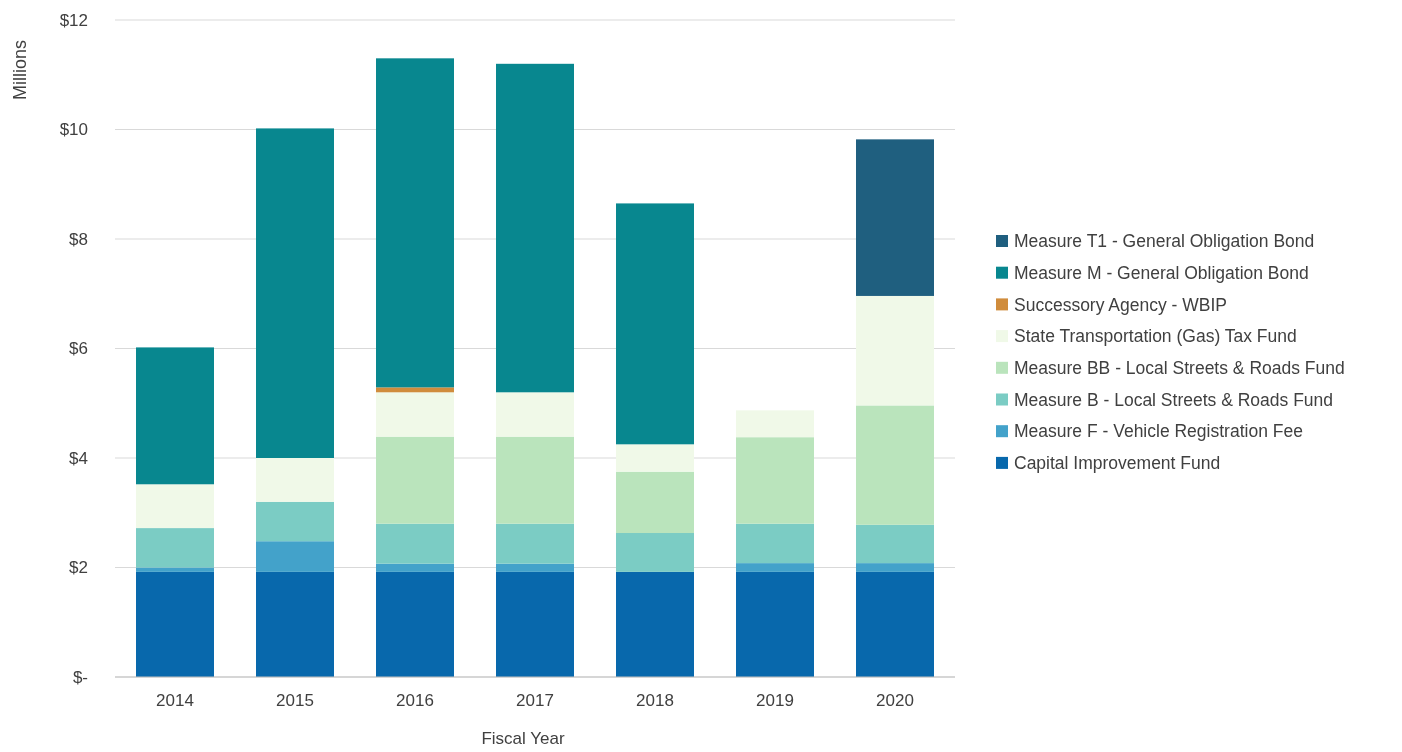 This screenshot has width=1402, height=752. What do you see at coordinates (78, 239) in the screenshot?
I see `y-tick-label: $8` at bounding box center [78, 239].